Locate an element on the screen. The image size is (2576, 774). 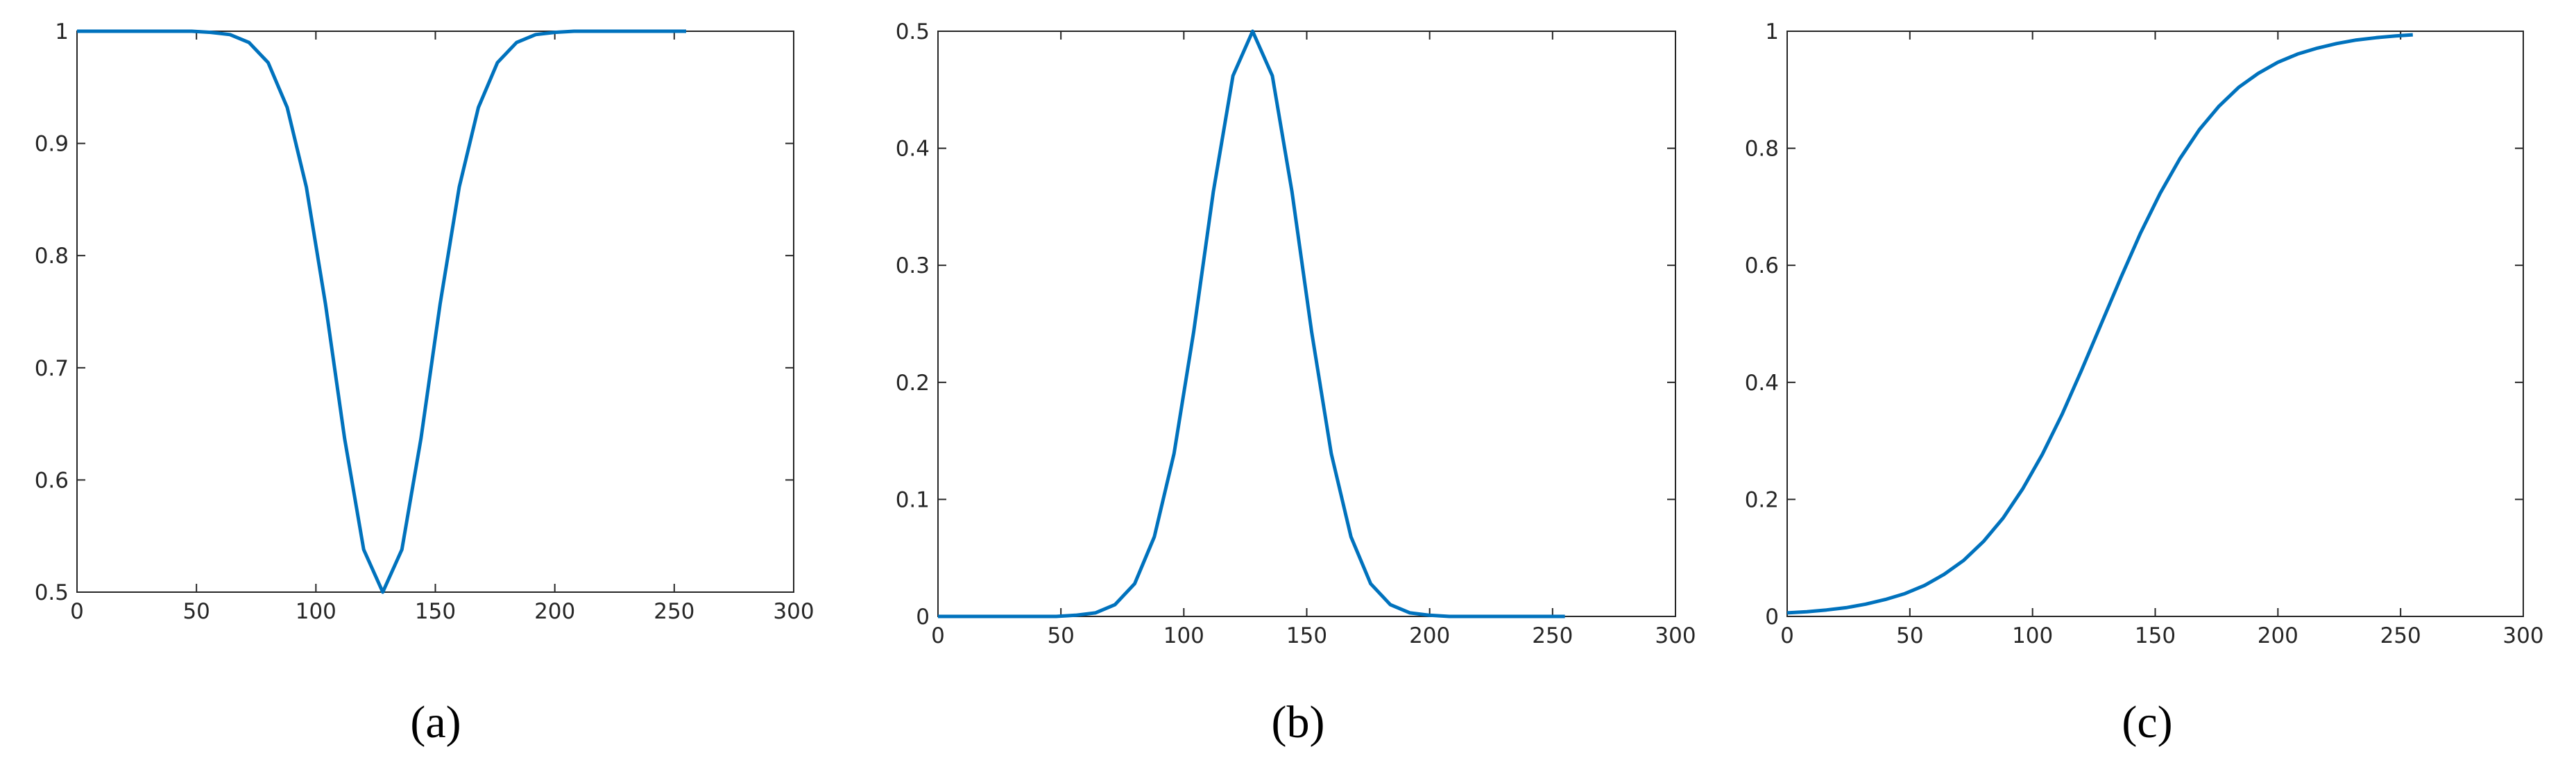
y-tick-label: 0.3 is located at coordinates (913, 265).